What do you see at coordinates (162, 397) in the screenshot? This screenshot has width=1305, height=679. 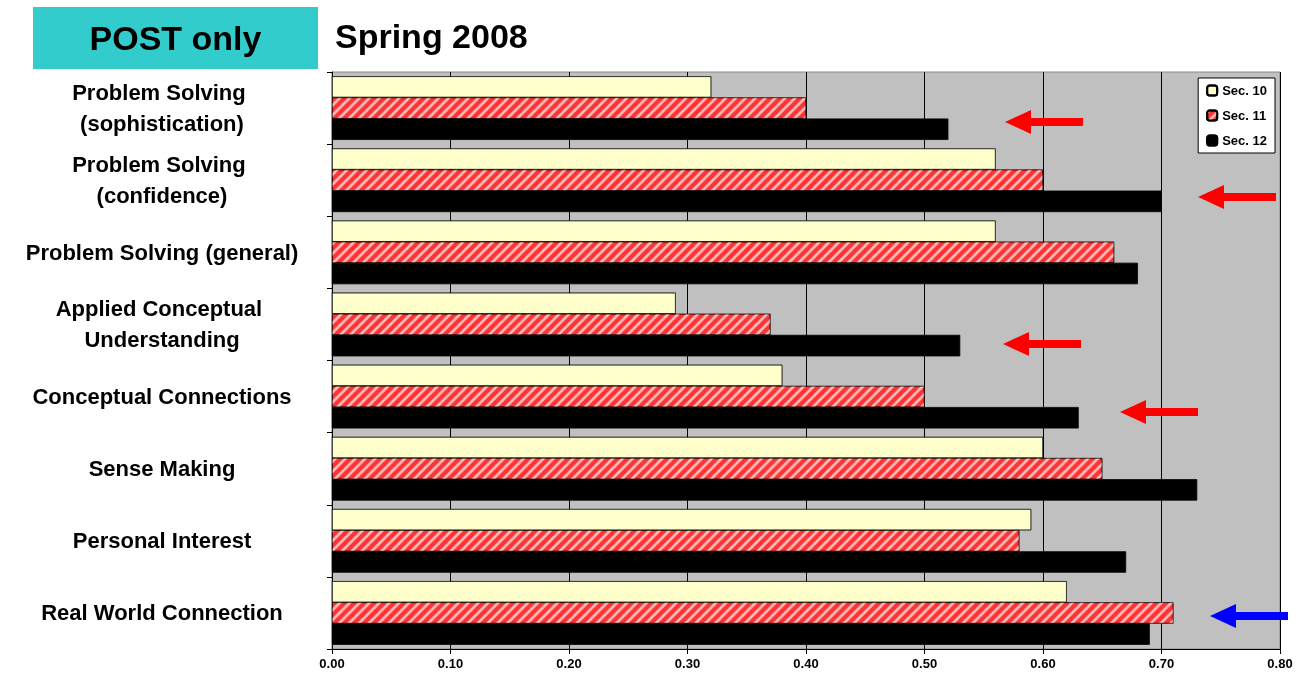 I see `y-tick-label: Conceptual Connections` at bounding box center [162, 397].